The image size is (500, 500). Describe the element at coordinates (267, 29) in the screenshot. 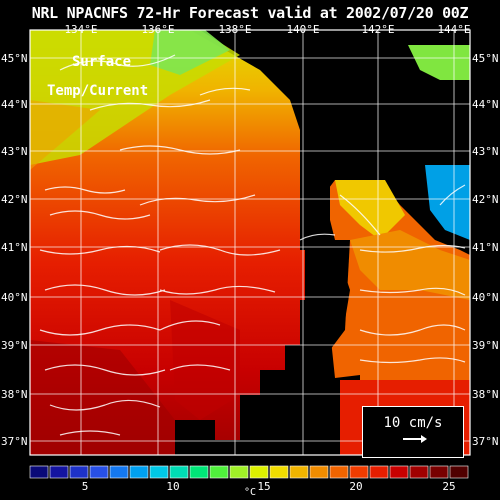

I see `longitude-labels: 134°E 136°E 138°E 140°E 142°E 144°E` at that location.